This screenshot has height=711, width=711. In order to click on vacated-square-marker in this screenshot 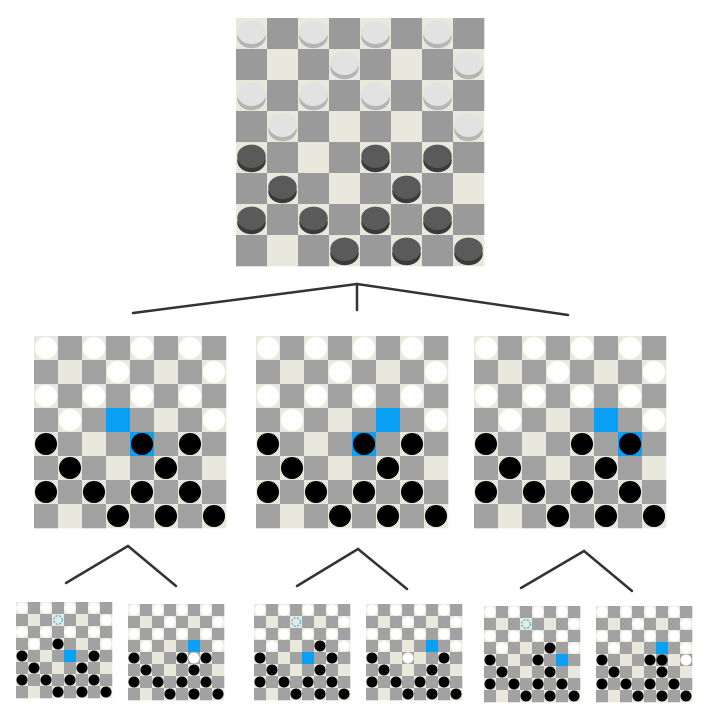, I will do `click(58, 620)`.